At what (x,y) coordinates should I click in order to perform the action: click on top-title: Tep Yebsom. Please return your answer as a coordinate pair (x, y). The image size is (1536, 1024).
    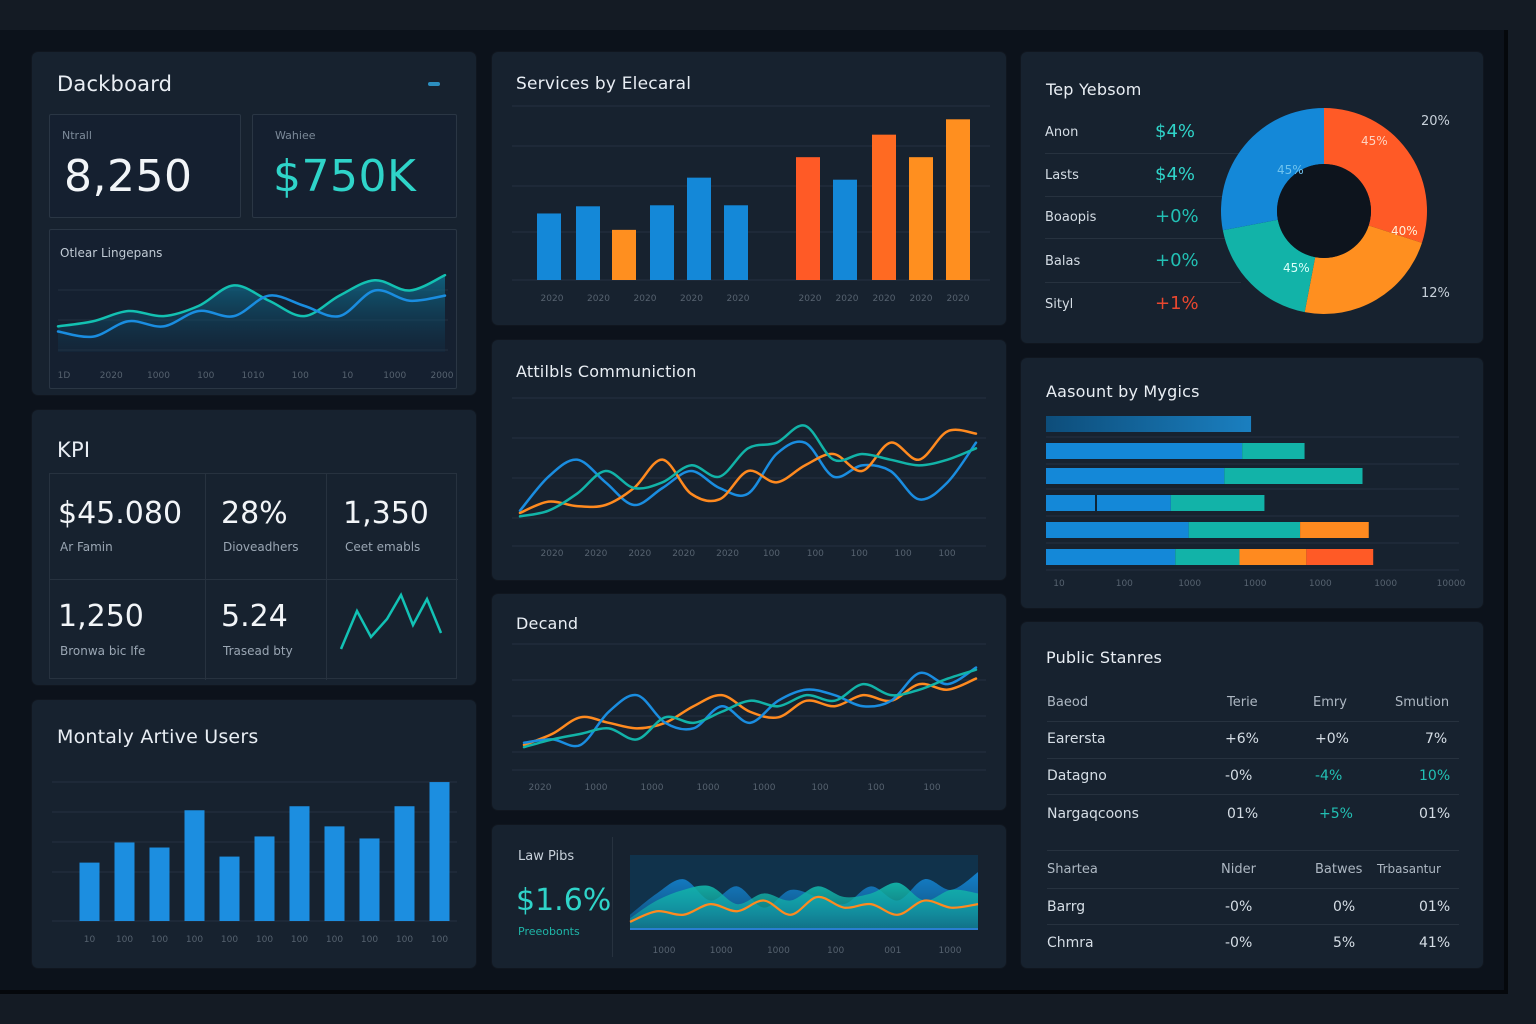
    Looking at the image, I should click on (1094, 89).